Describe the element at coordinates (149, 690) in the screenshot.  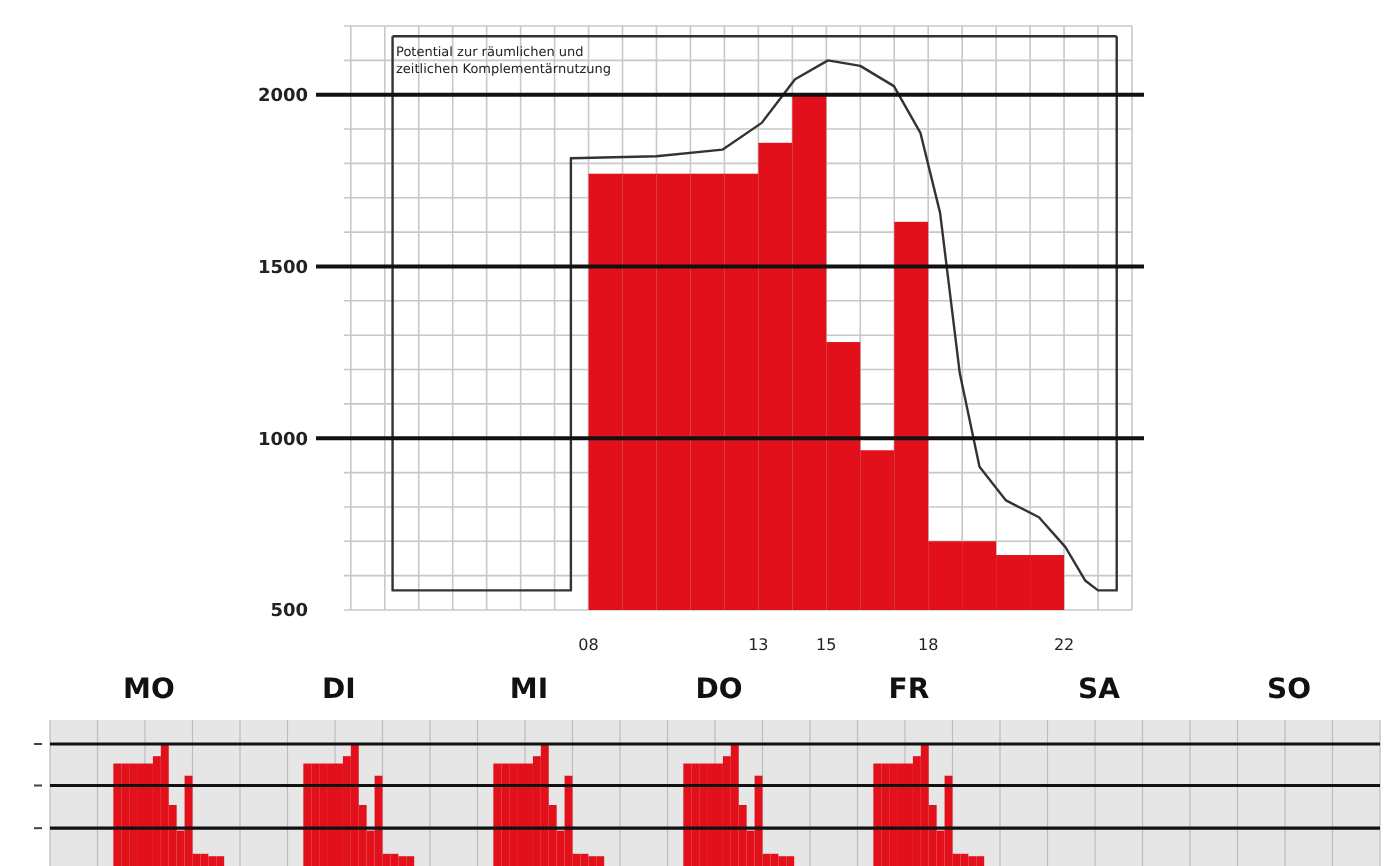
I see `x-tick-label: MO` at that location.